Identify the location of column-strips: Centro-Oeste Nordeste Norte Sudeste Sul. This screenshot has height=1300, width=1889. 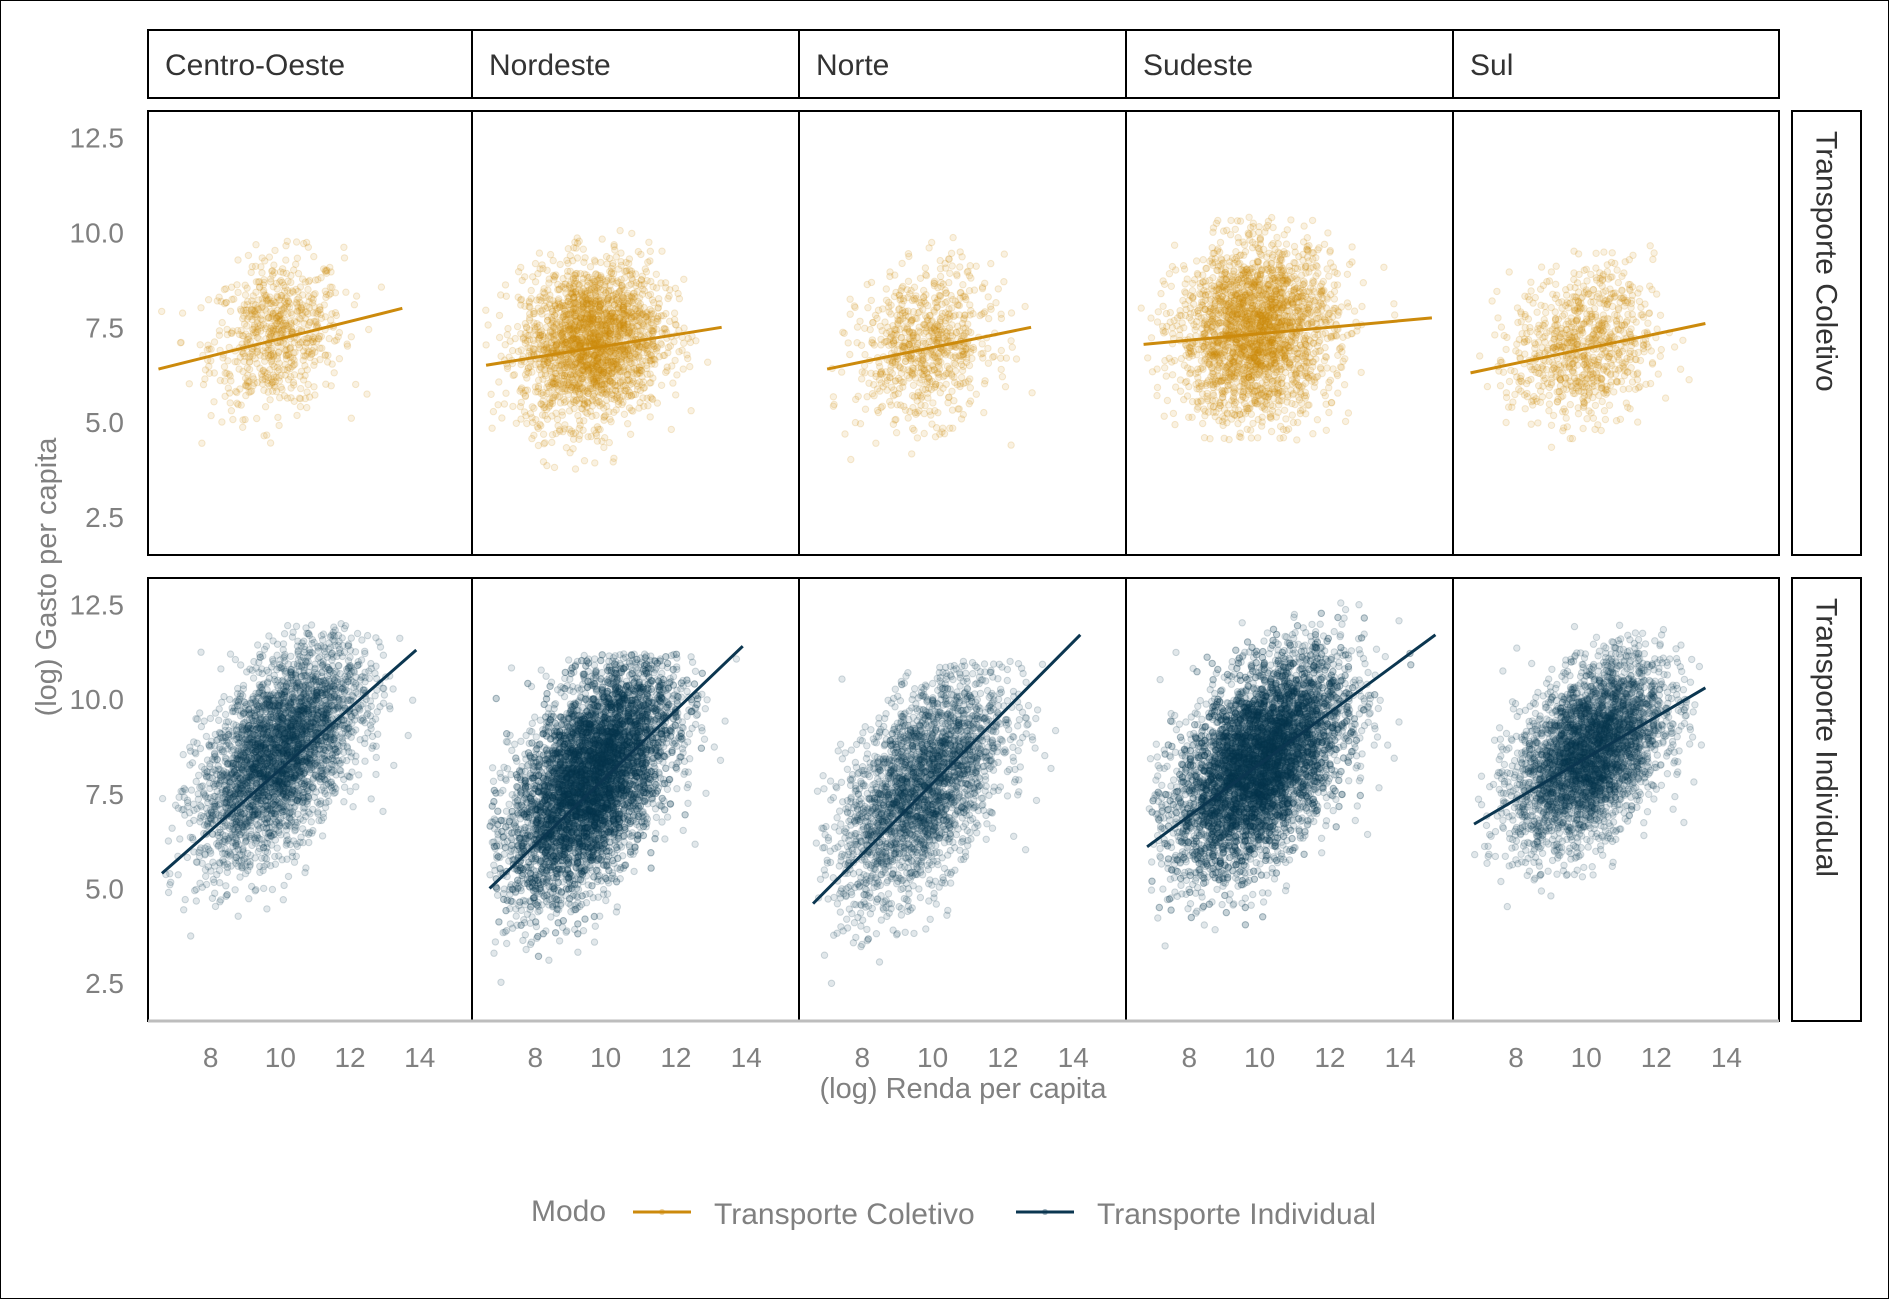
(963, 64).